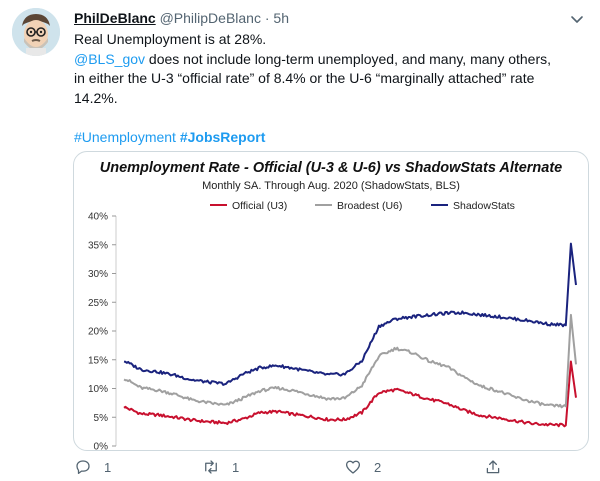  Describe the element at coordinates (96, 97) in the screenshot. I see `tweet-line-4: 14.2%.` at that location.